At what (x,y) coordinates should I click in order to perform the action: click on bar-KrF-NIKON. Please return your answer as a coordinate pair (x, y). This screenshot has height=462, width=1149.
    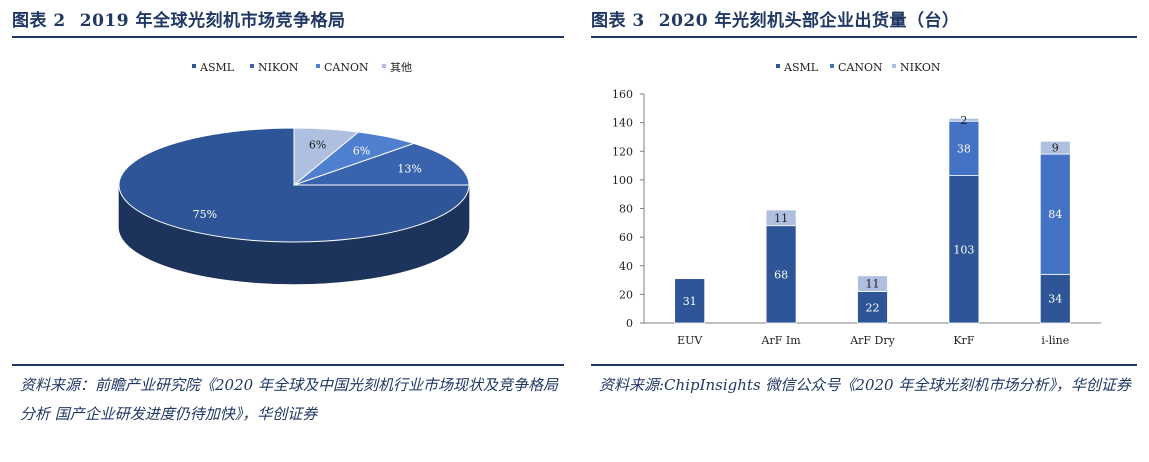
    Looking at the image, I should click on (964, 119).